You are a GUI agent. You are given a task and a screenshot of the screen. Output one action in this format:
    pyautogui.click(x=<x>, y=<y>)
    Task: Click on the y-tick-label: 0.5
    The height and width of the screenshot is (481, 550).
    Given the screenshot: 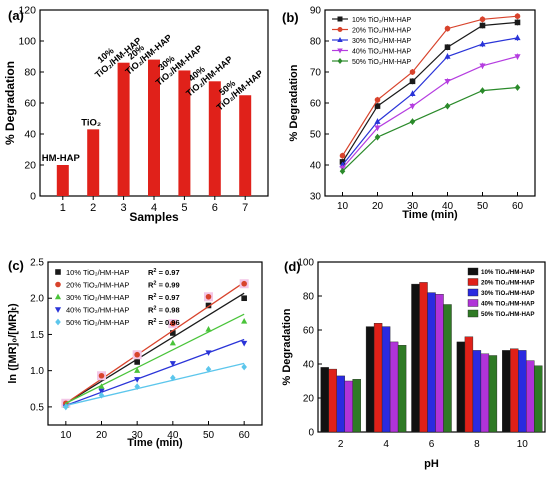 What is the action you would take?
    pyautogui.click(x=37, y=407)
    